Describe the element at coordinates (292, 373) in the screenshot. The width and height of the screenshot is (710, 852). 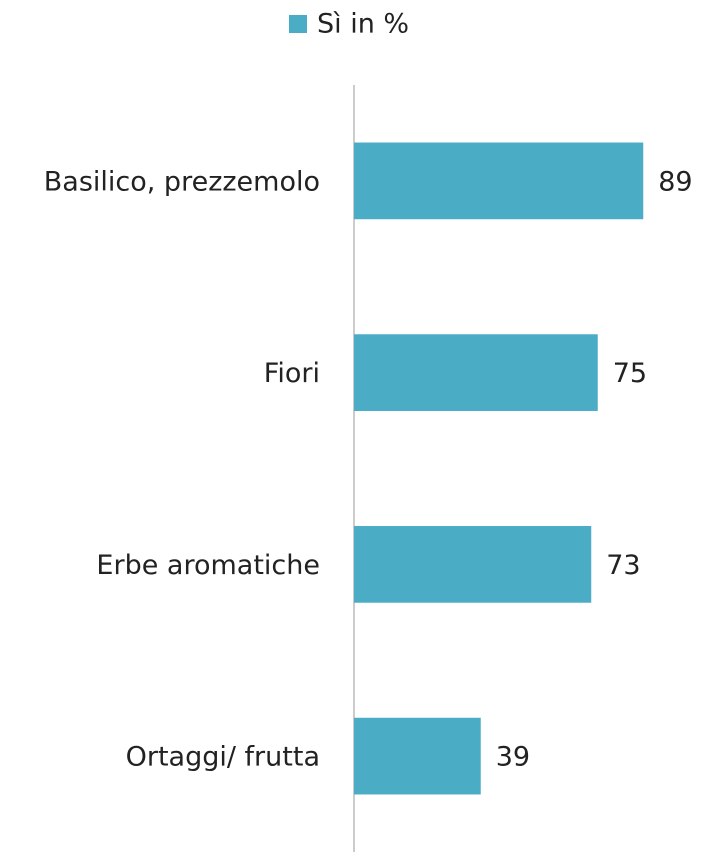
I see `y-tick-label: Fiori` at that location.